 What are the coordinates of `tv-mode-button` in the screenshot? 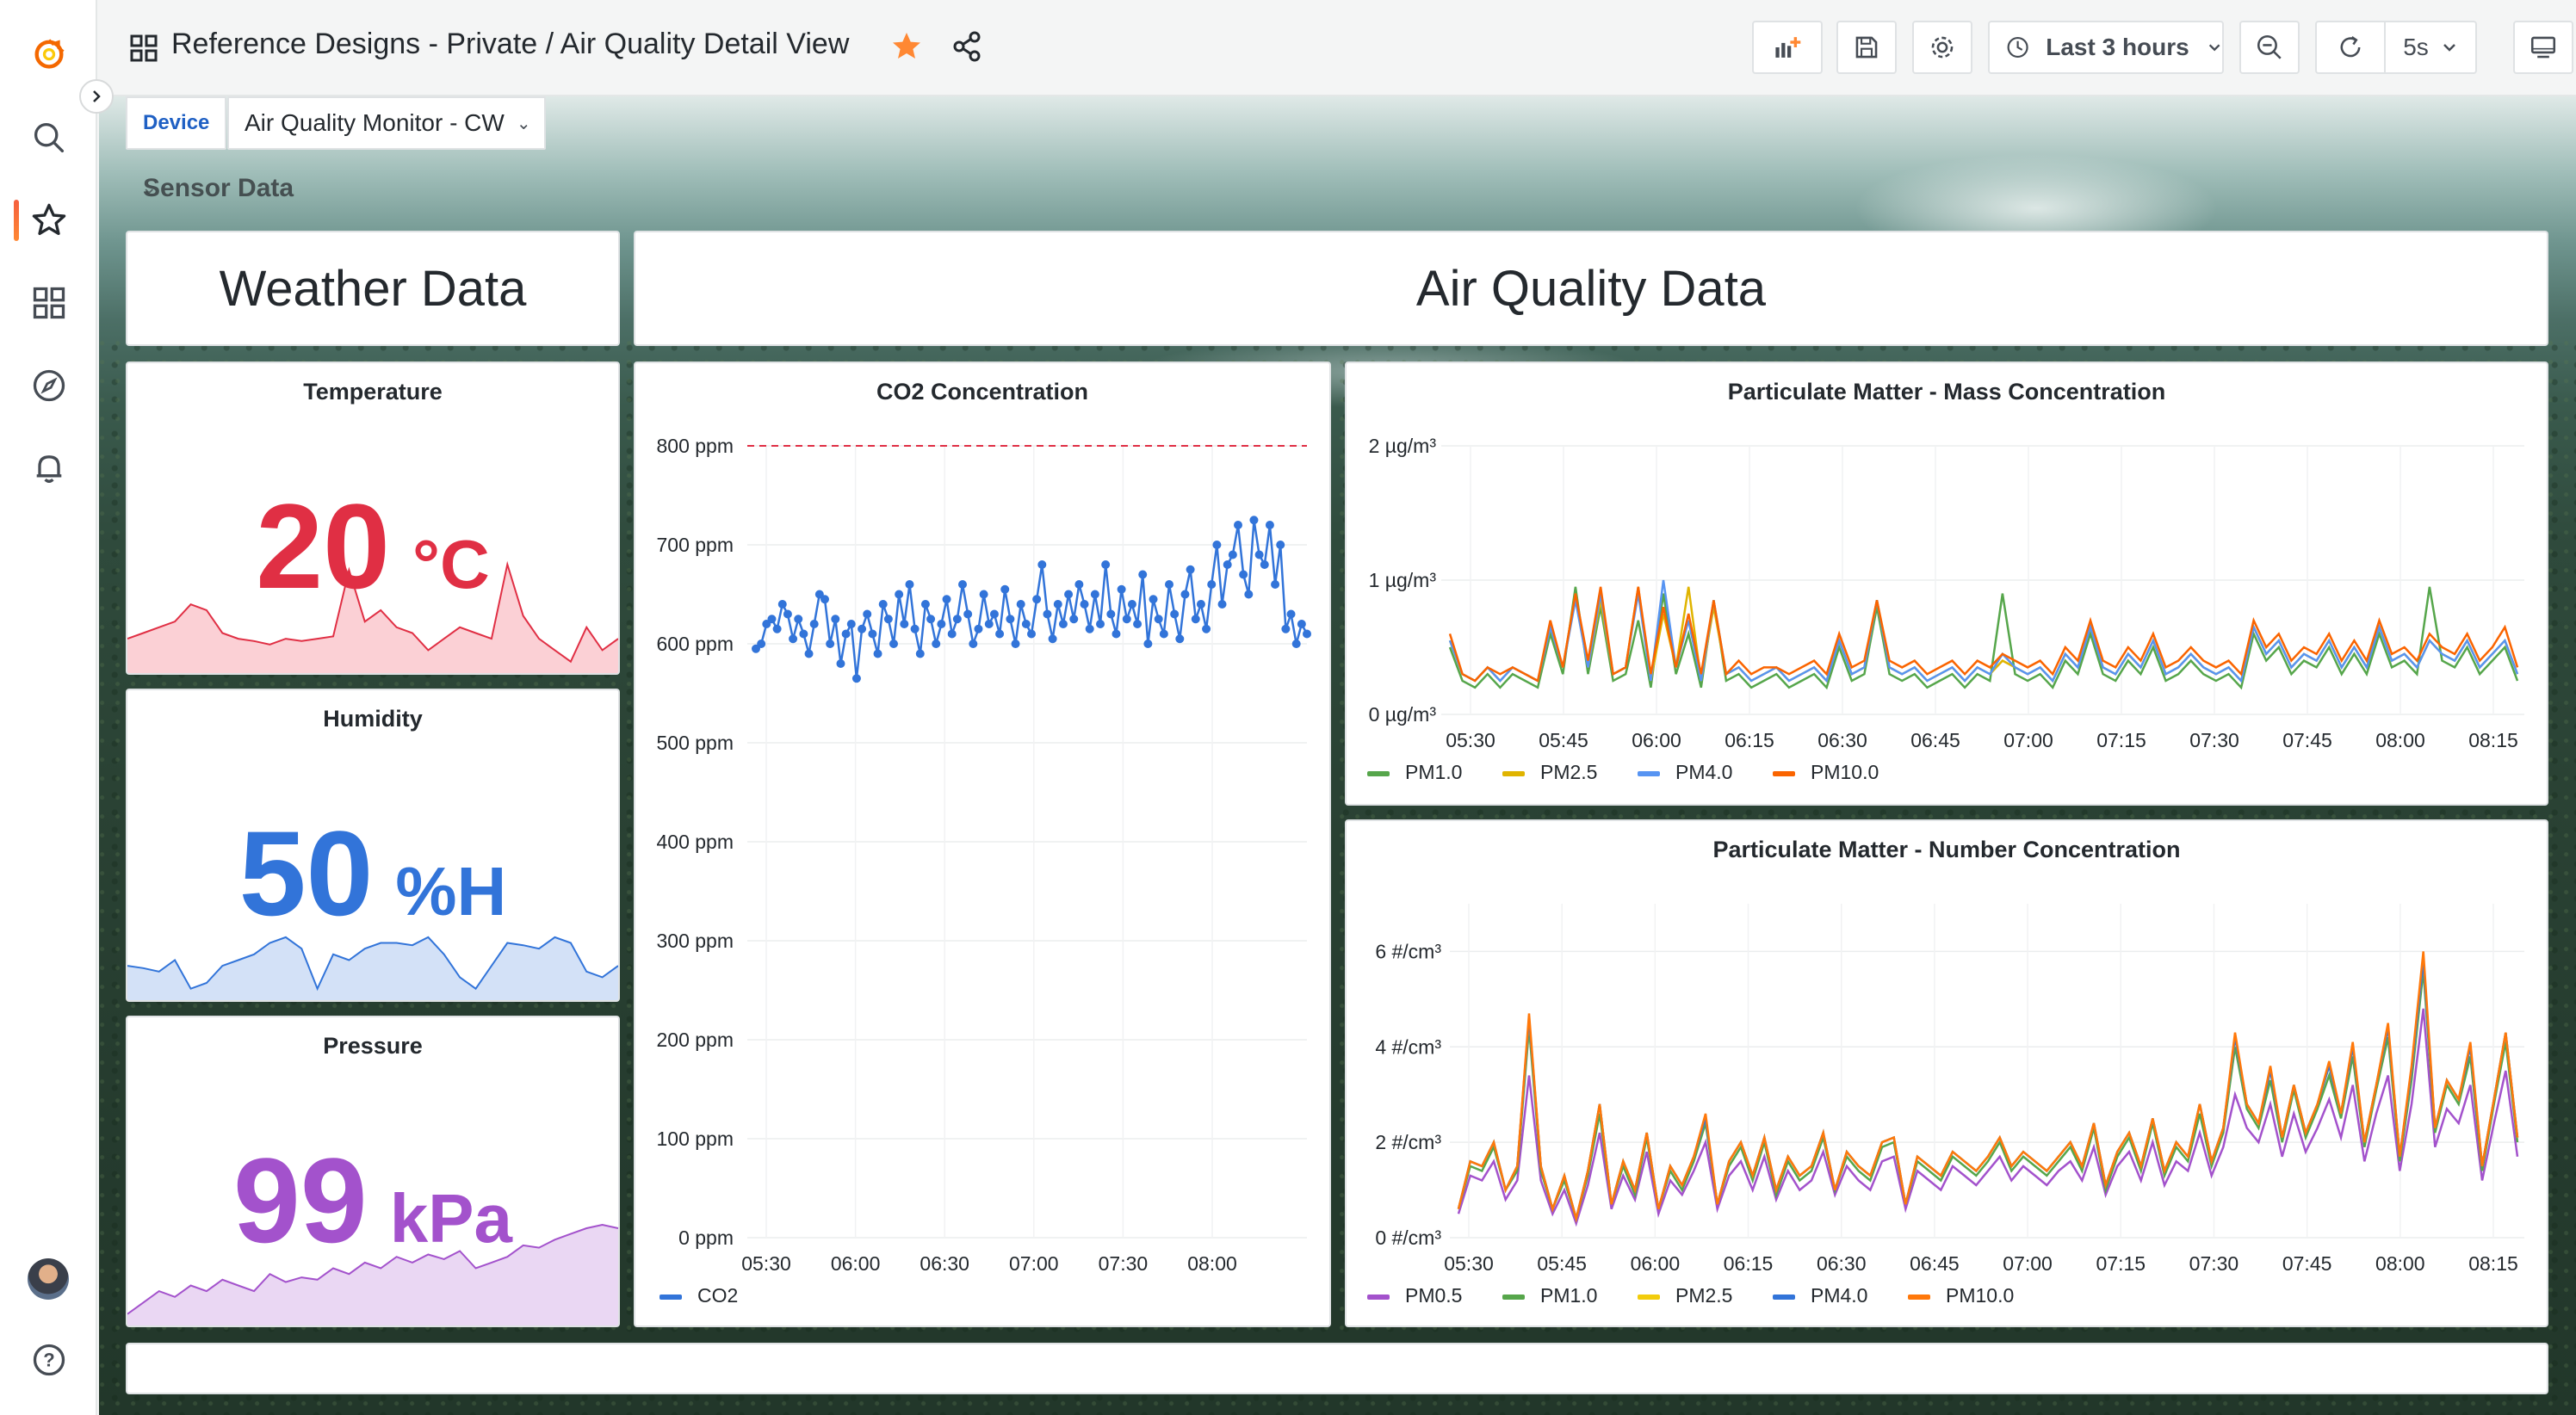 It's located at (2543, 47).